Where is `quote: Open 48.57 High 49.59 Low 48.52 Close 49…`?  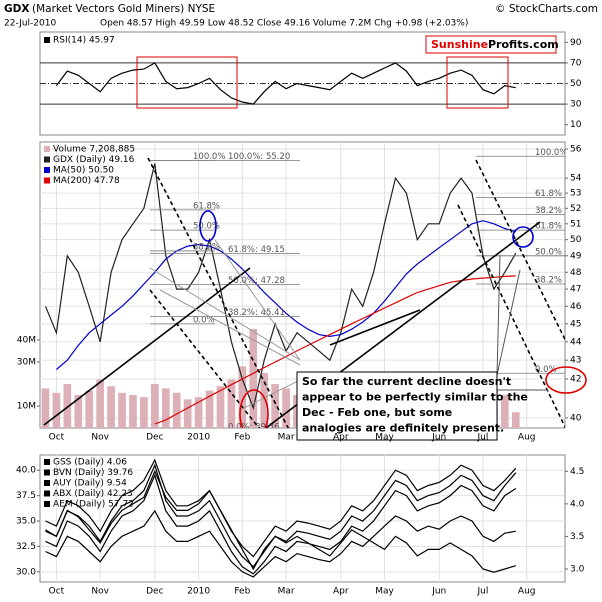 quote: Open 48.57 High 49.59 Low 48.52 Close 49… is located at coordinates (284, 24).